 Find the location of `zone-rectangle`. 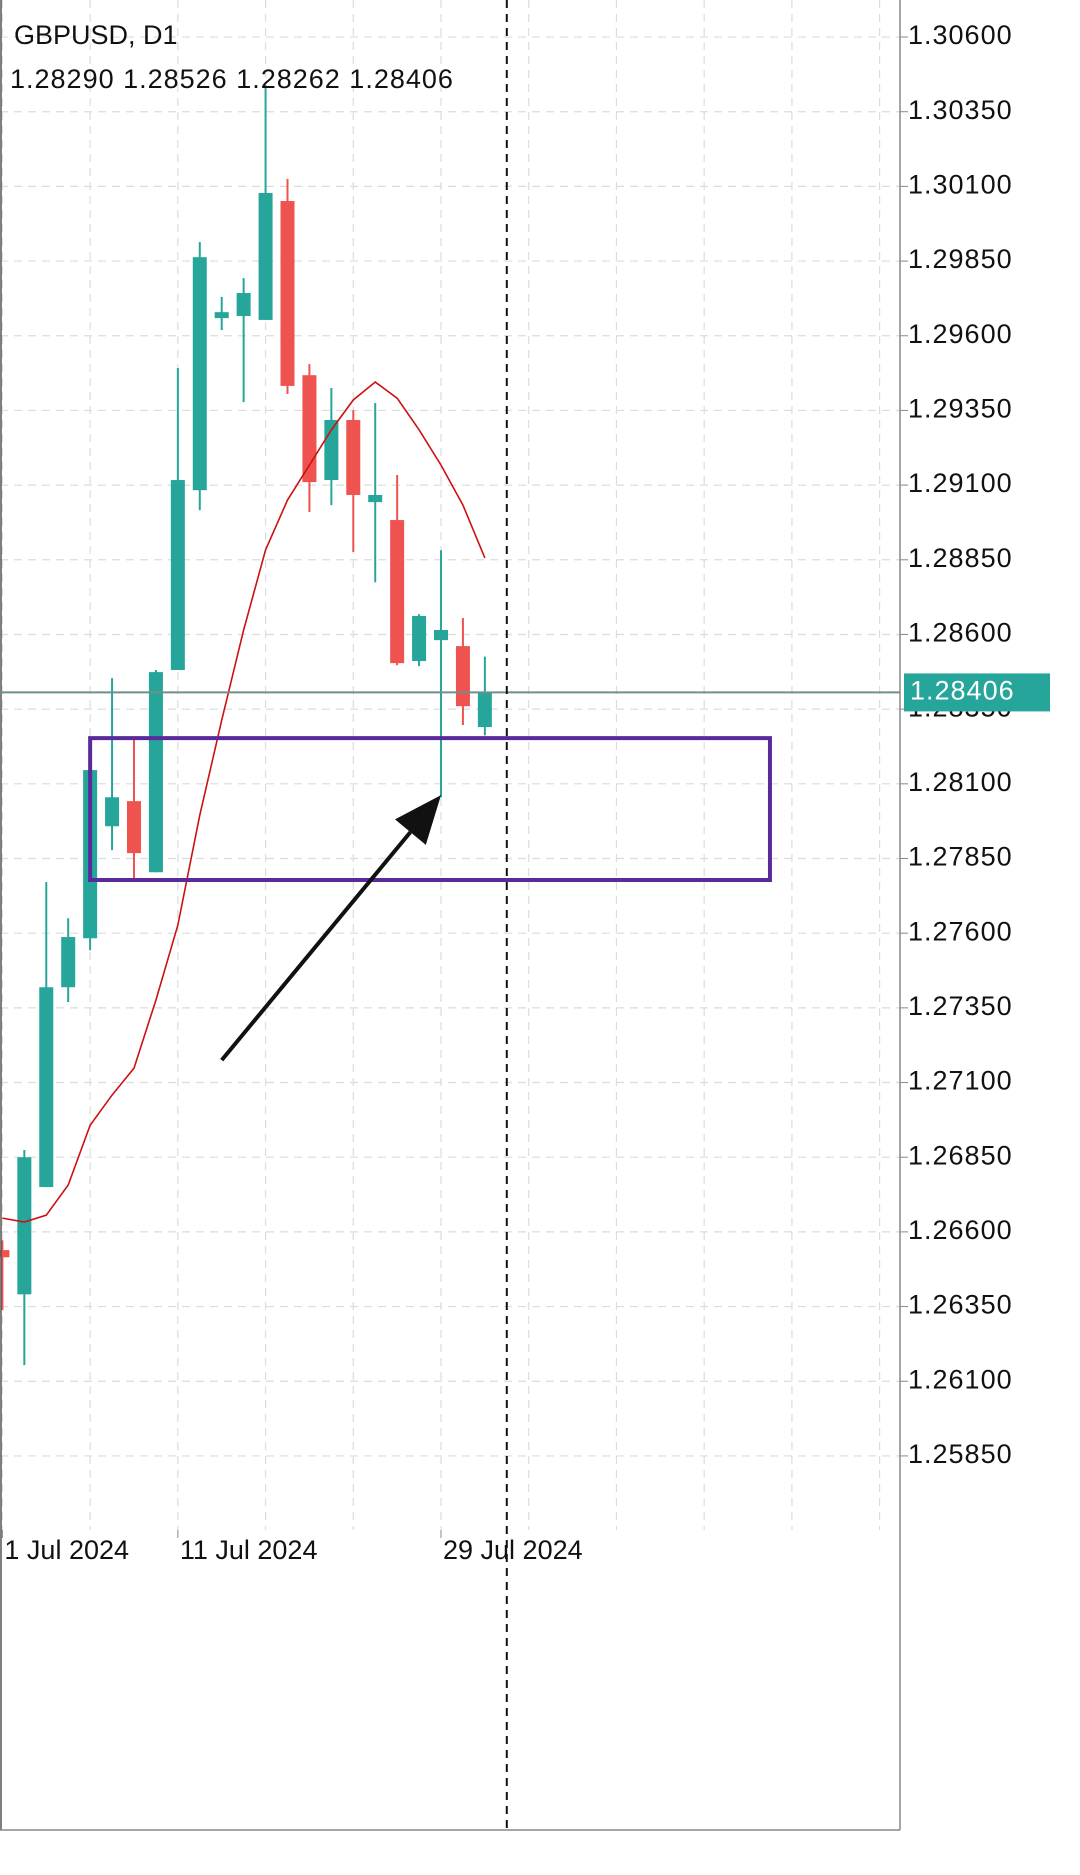

zone-rectangle is located at coordinates (430, 809).